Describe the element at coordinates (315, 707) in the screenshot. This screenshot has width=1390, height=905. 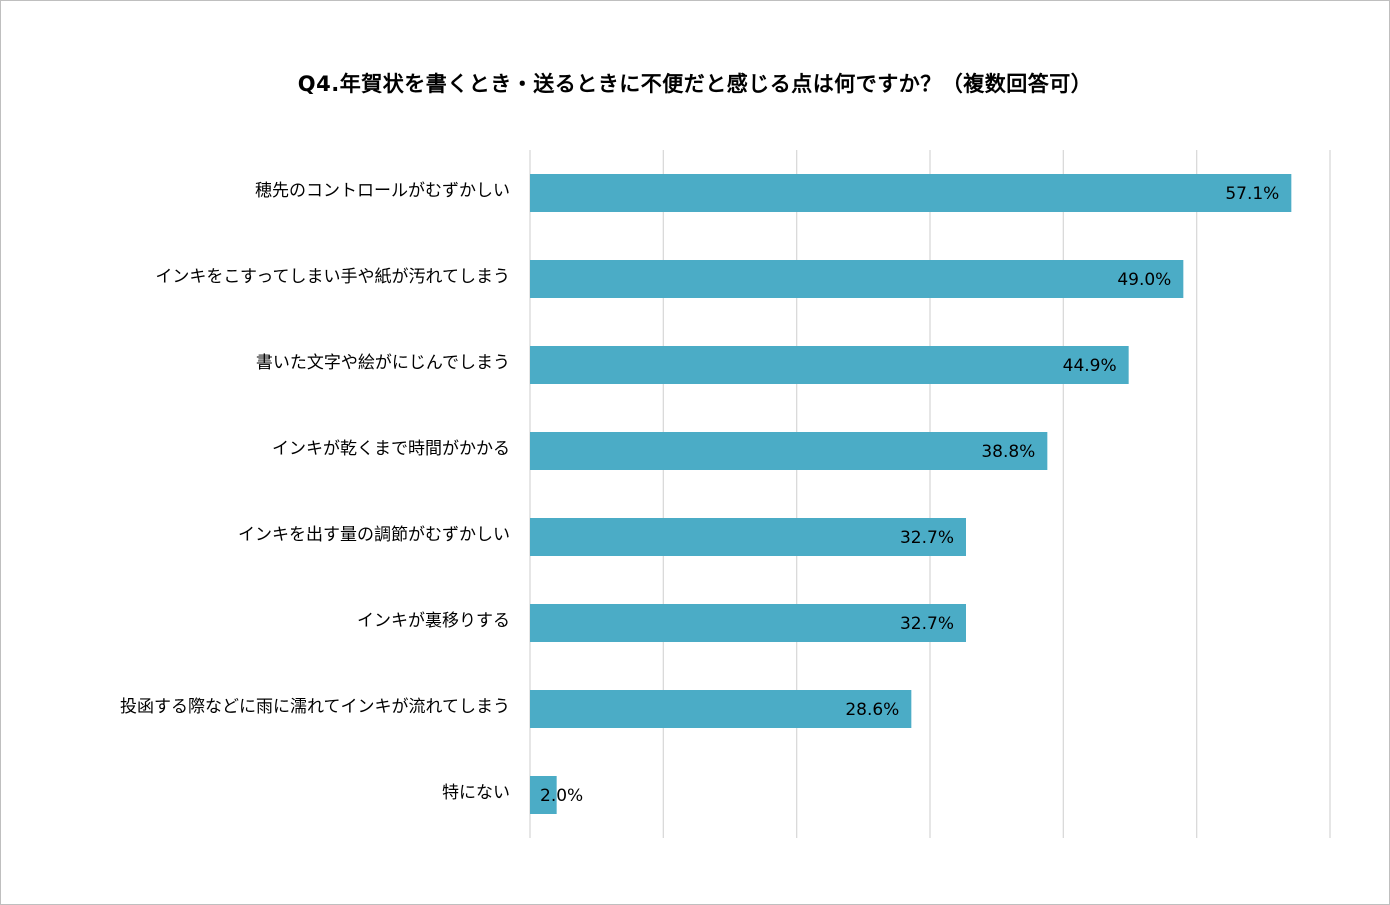
I see `category-label: 投函する際などに雨に濡れてインキが流れてしまう` at that location.